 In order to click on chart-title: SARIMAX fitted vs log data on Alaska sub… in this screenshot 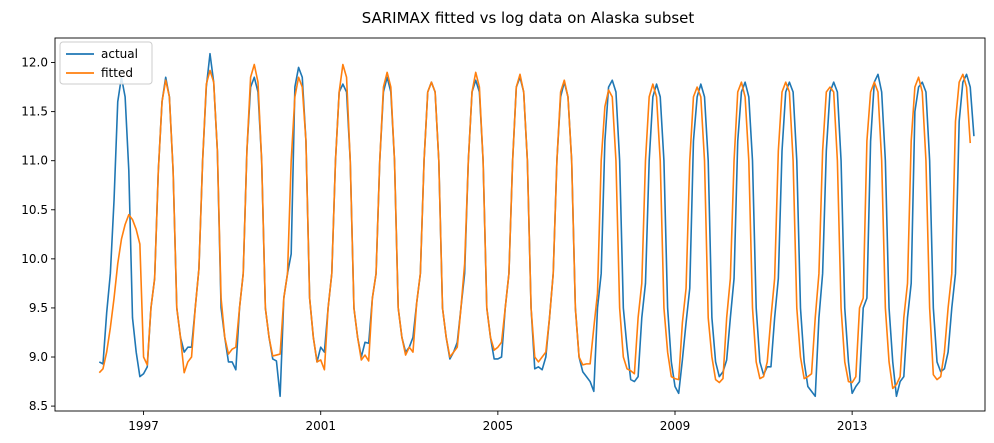, I will do `click(528, 18)`.